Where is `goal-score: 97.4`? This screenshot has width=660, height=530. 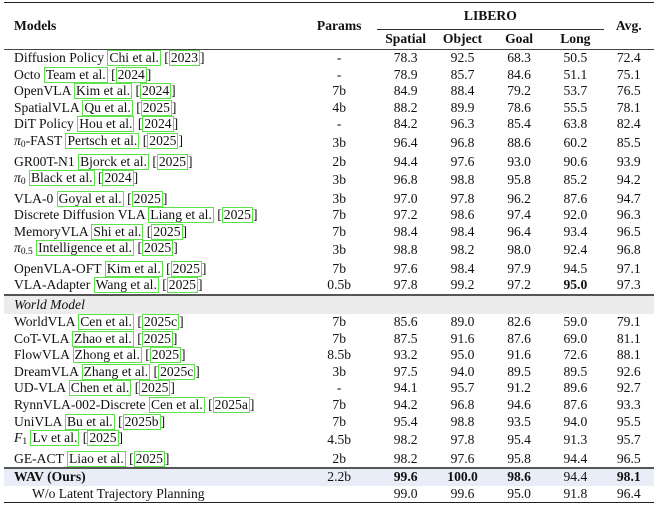 goal-score: 97.4 is located at coordinates (519, 215).